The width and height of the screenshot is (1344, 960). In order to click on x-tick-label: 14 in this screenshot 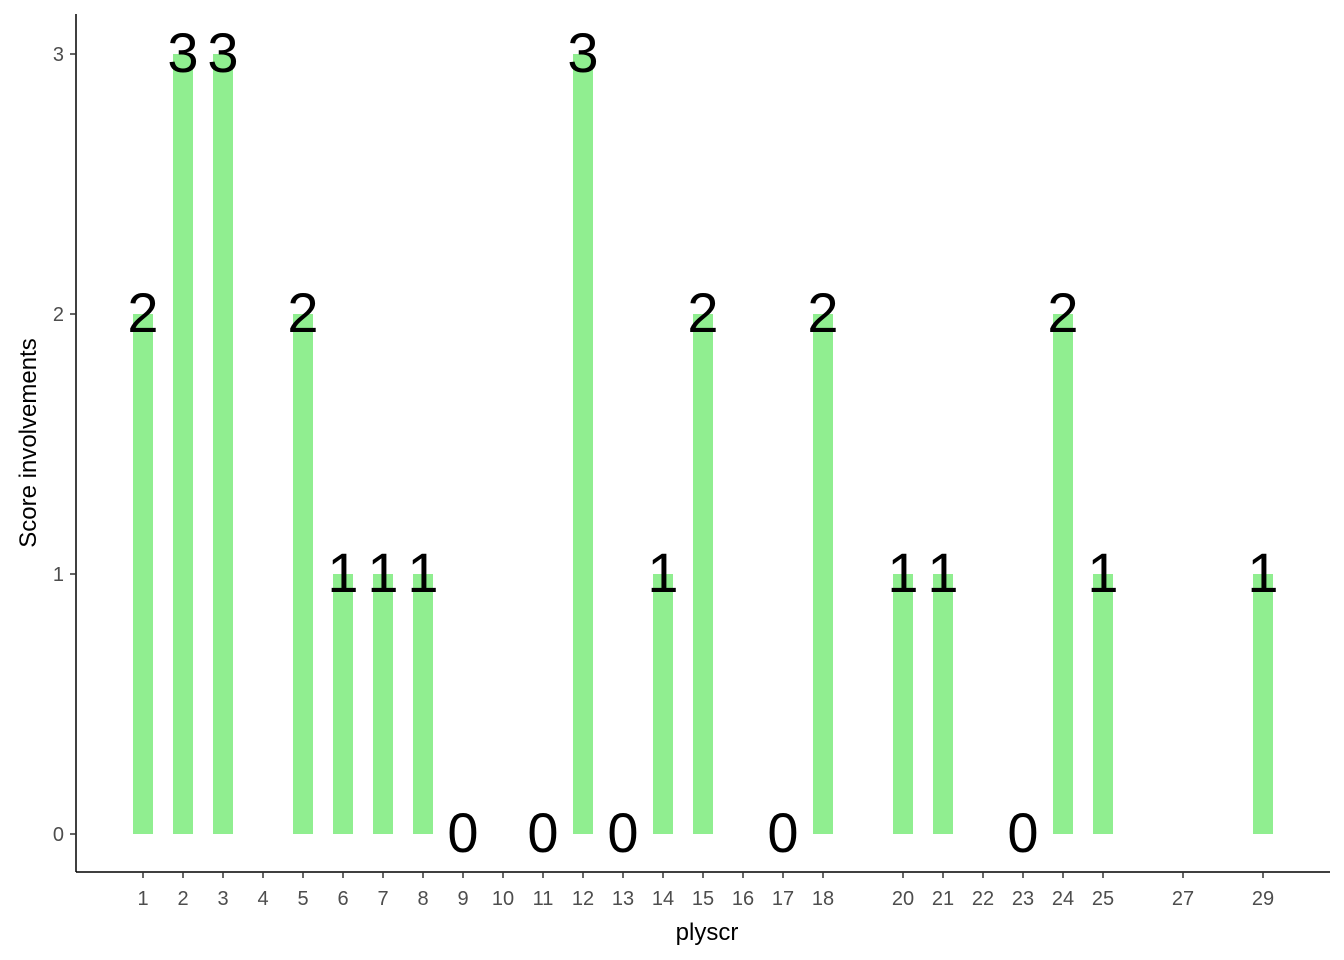, I will do `click(663, 899)`.